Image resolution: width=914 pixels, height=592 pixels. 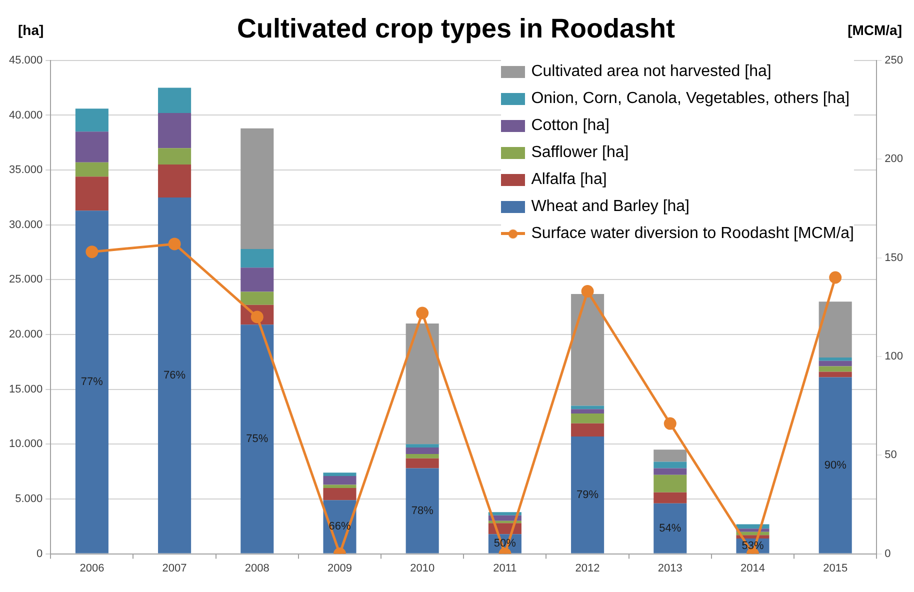 I want to click on y-tick-label: 40.000, so click(x=25, y=115).